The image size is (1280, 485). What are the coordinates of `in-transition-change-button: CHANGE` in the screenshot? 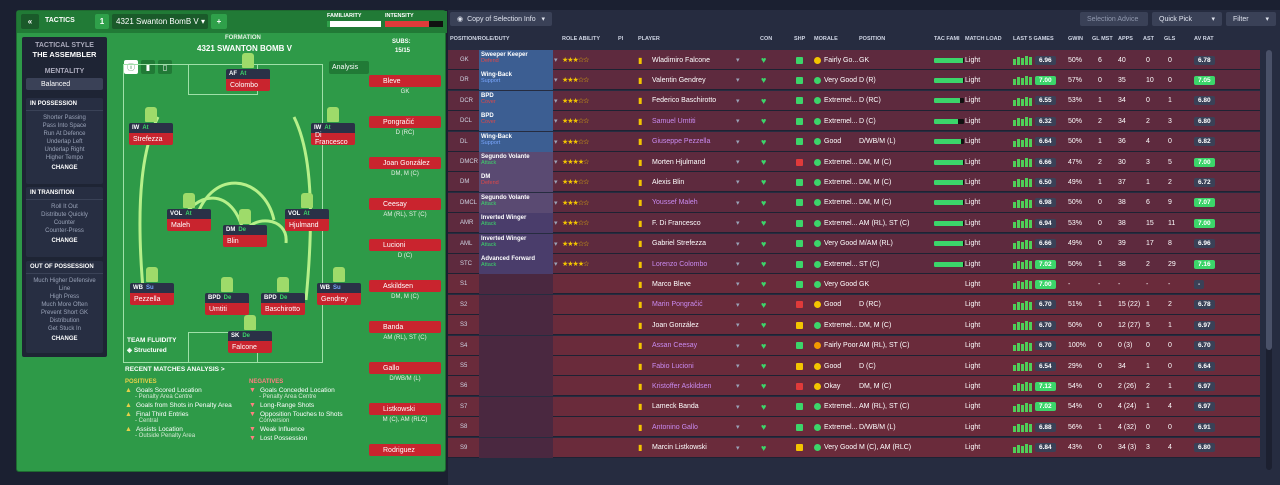 It's located at (64, 241).